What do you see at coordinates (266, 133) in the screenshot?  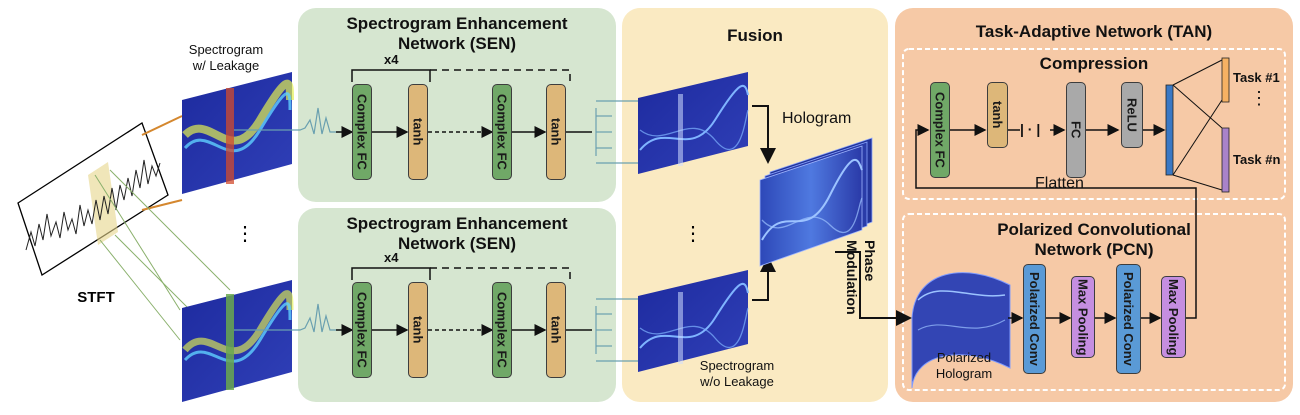 I see `spectrogram-leak-top` at bounding box center [266, 133].